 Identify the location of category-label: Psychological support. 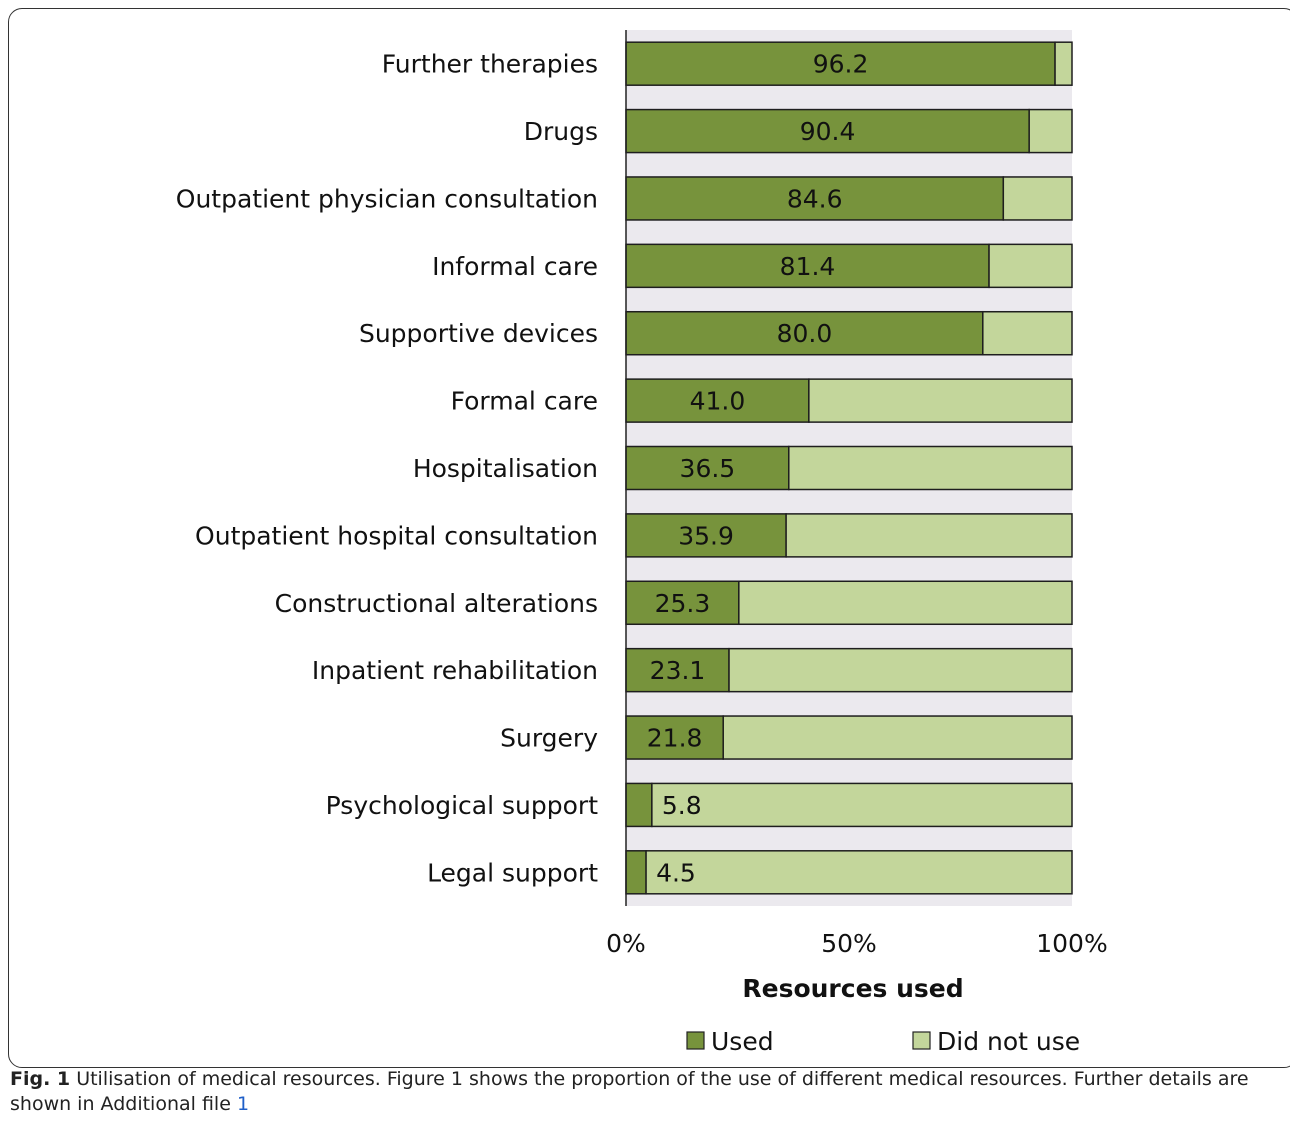
(462, 805).